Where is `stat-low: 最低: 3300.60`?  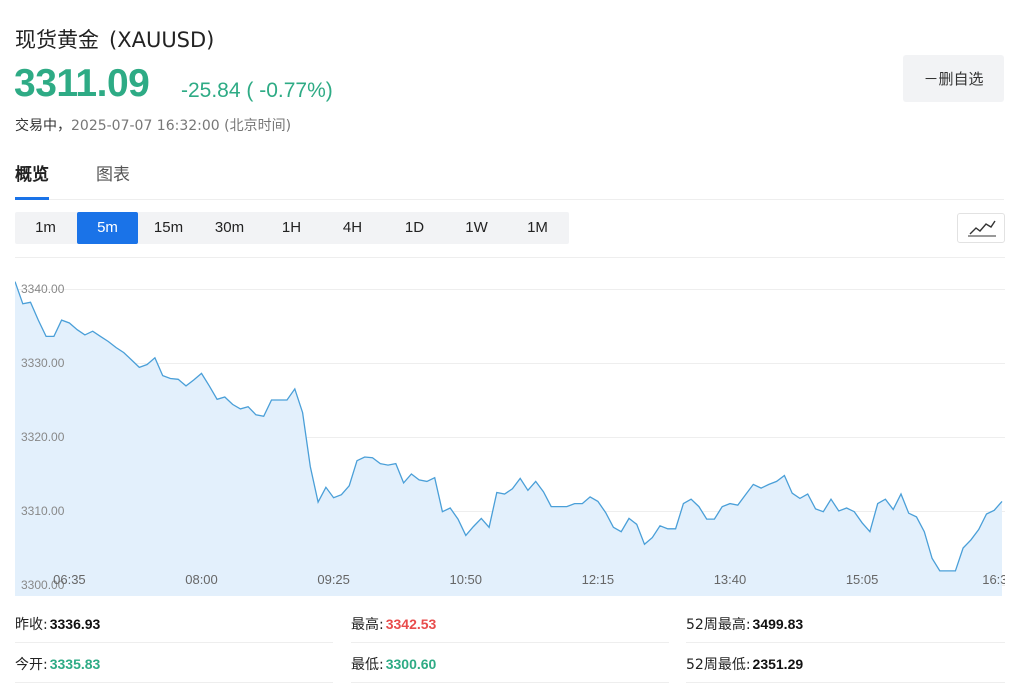
stat-low: 最低: 3300.60 is located at coordinates (393, 664).